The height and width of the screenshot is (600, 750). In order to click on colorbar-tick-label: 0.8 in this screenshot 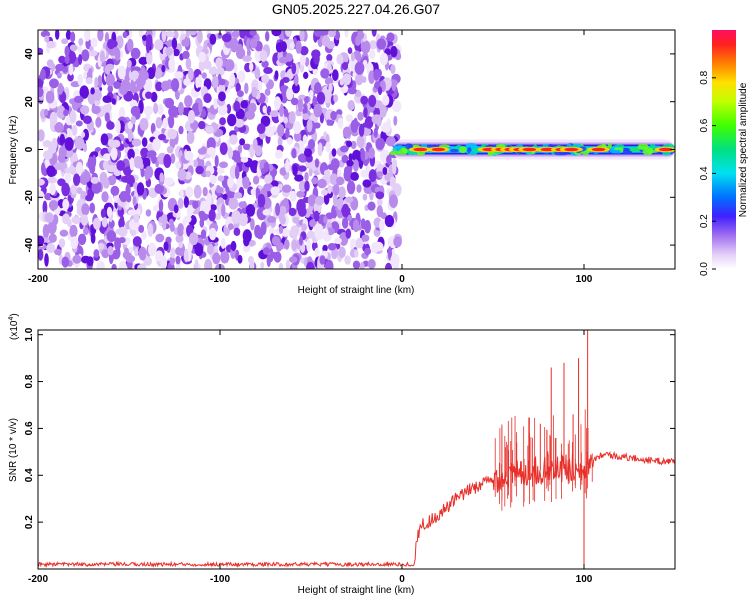, I will do `click(704, 77)`.